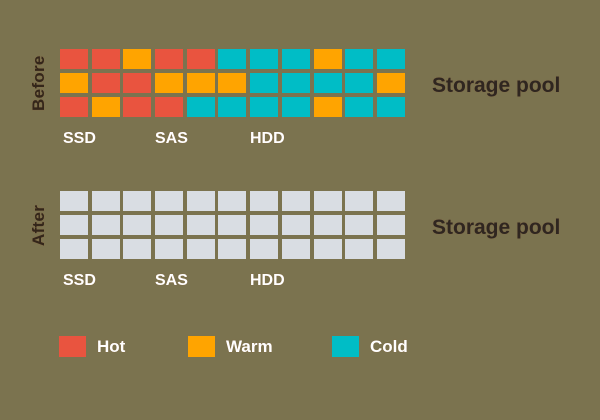  I want to click on after-cell-r2c6-empty, so click(232, 225).